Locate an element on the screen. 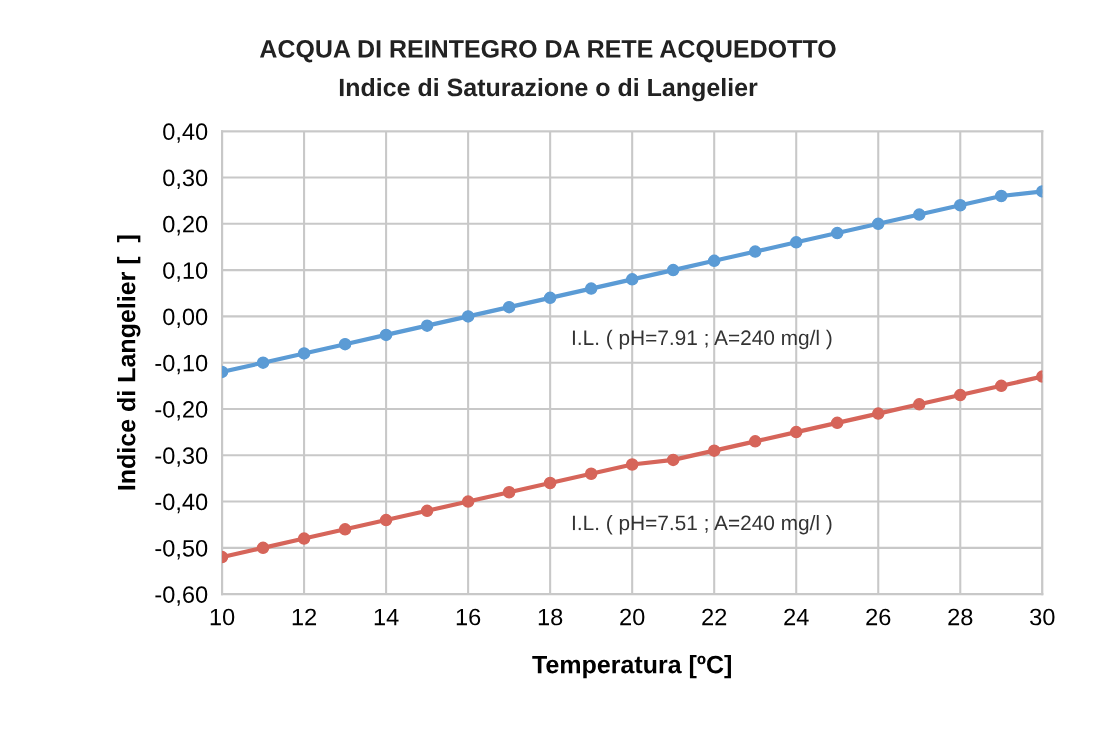  y-tick-label: -0,10 is located at coordinates (181, 364).